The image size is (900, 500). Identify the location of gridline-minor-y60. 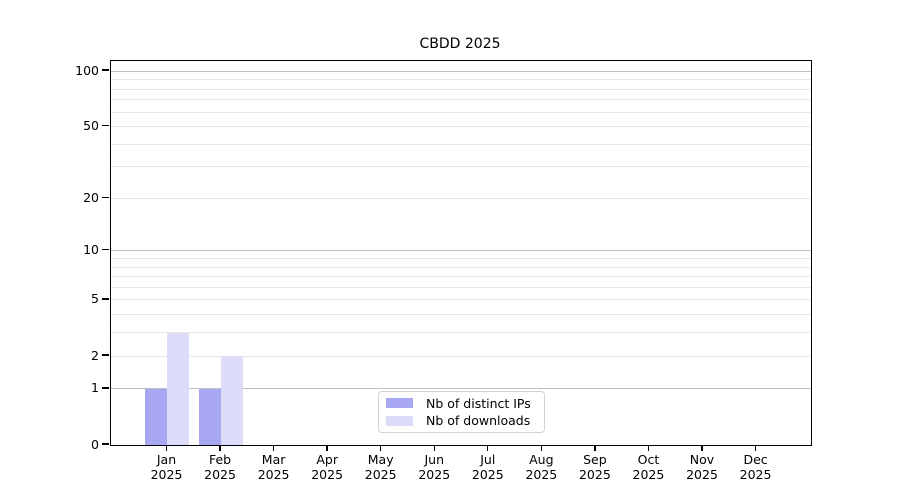
(461, 112).